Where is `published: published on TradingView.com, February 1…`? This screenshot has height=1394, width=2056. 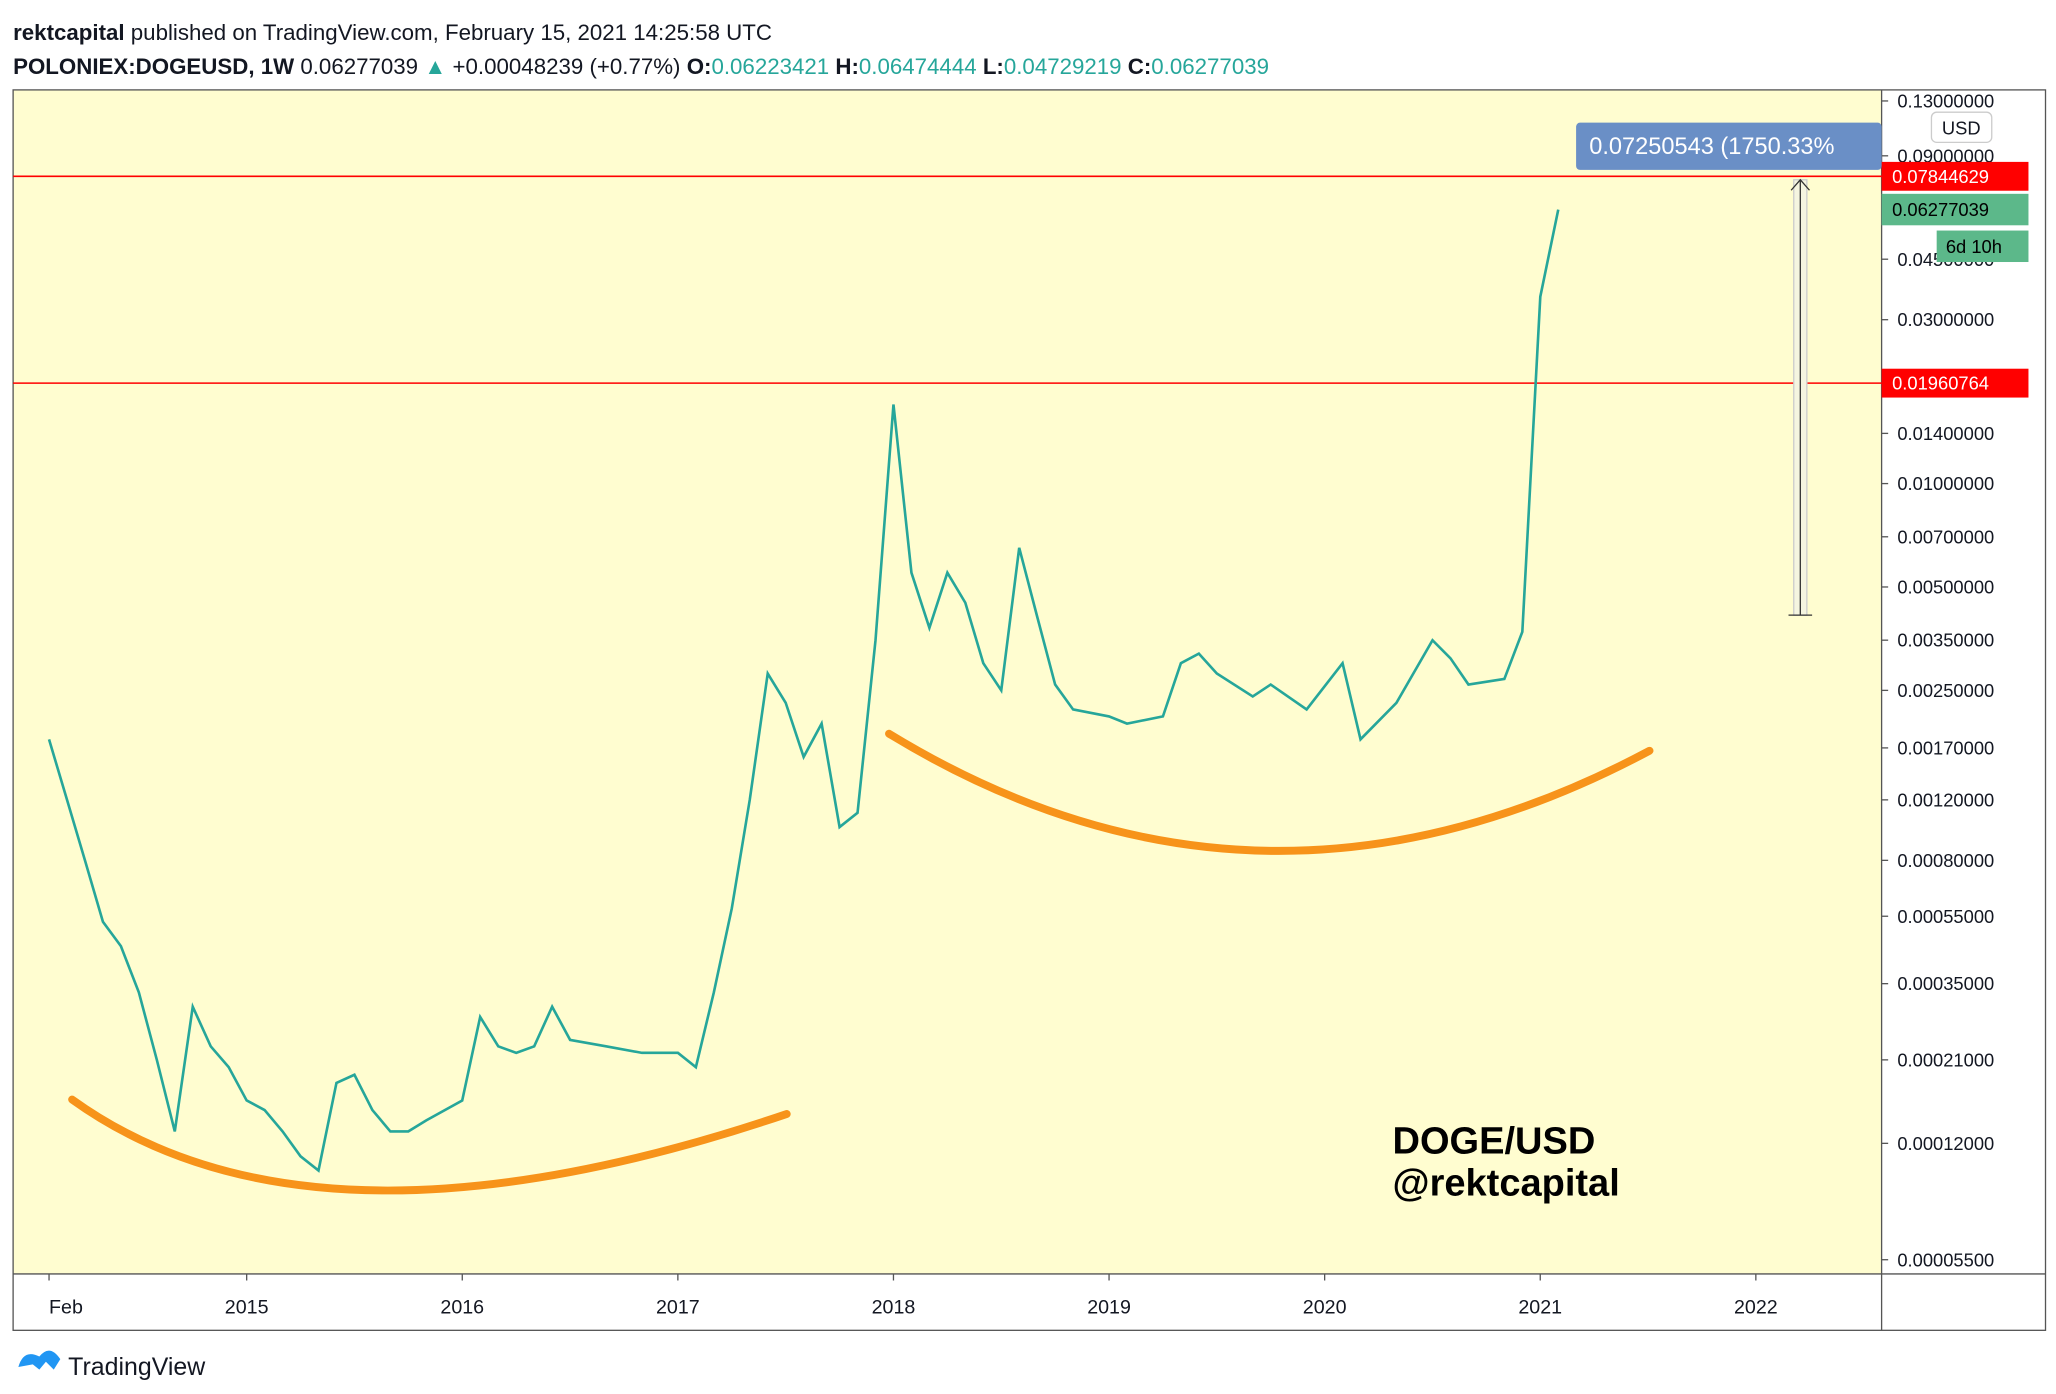 published: published on TradingView.com, February 1… is located at coordinates (451, 32).